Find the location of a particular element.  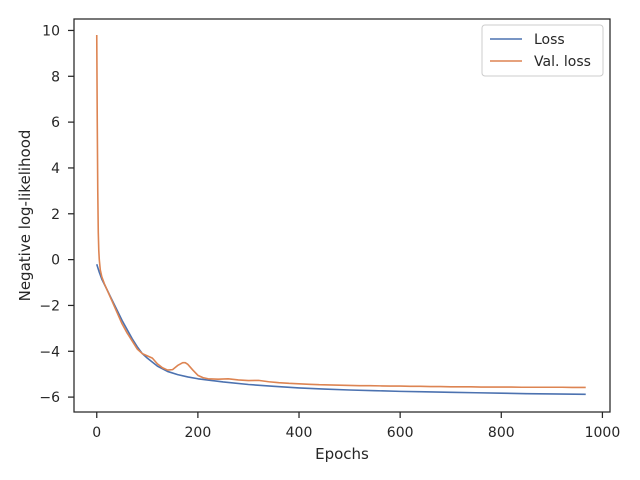

y-axis-label: Negative log-likelihood is located at coordinates (25, 216).